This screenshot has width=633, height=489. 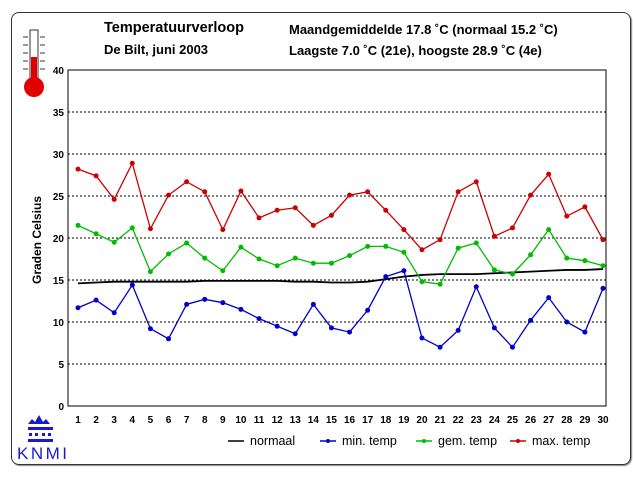 What do you see at coordinates (495, 420) in the screenshot?
I see `x-tick-label: 24` at bounding box center [495, 420].